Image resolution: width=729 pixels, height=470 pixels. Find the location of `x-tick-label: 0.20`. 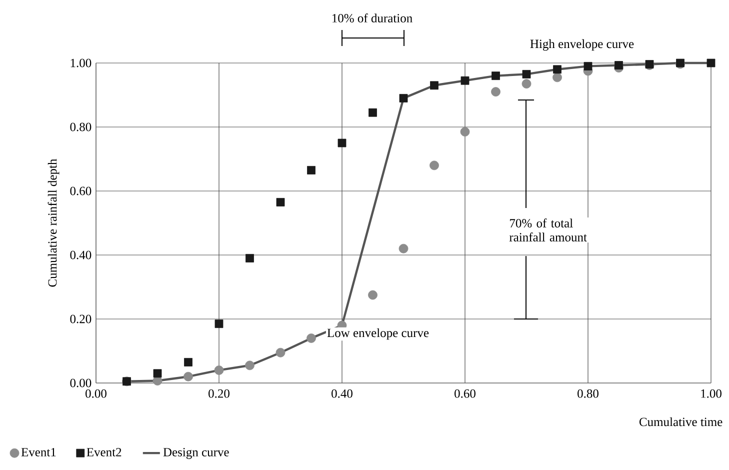

x-tick-label: 0.20 is located at coordinates (219, 393).